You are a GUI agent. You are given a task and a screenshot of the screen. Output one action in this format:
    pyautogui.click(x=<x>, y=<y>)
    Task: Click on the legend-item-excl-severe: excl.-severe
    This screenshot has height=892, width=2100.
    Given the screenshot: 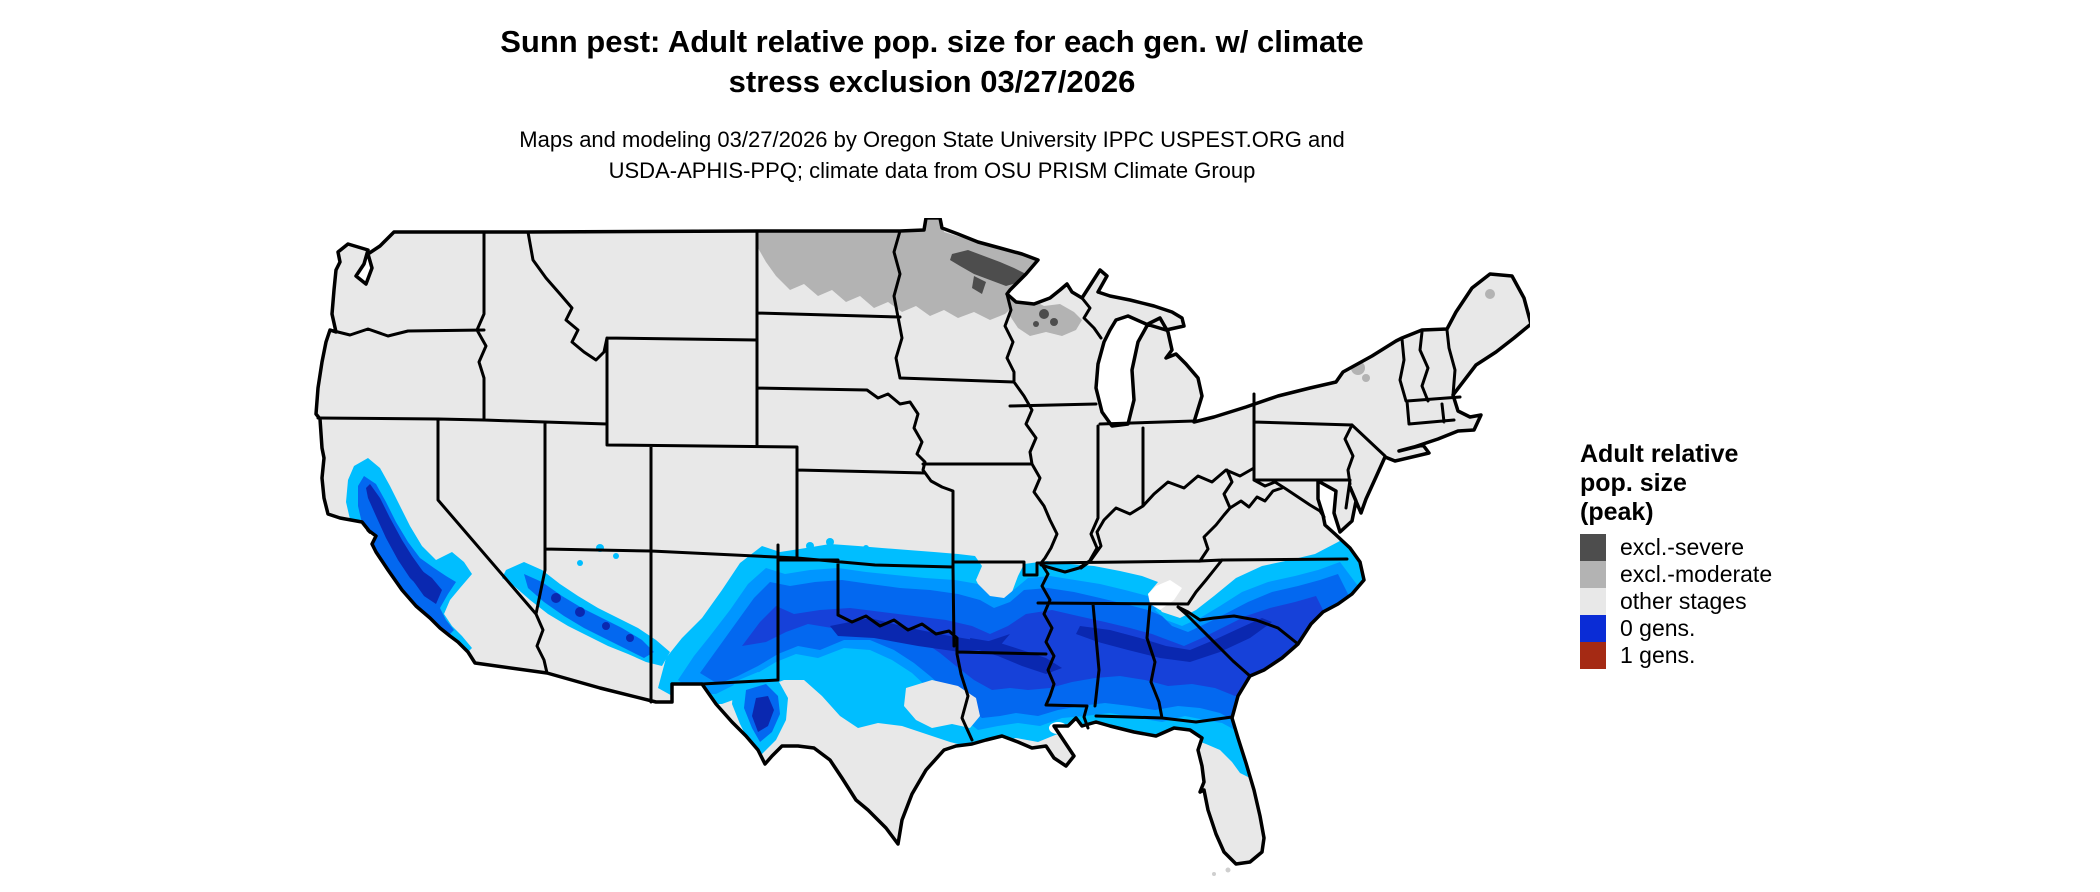 What is the action you would take?
    pyautogui.click(x=1740, y=547)
    